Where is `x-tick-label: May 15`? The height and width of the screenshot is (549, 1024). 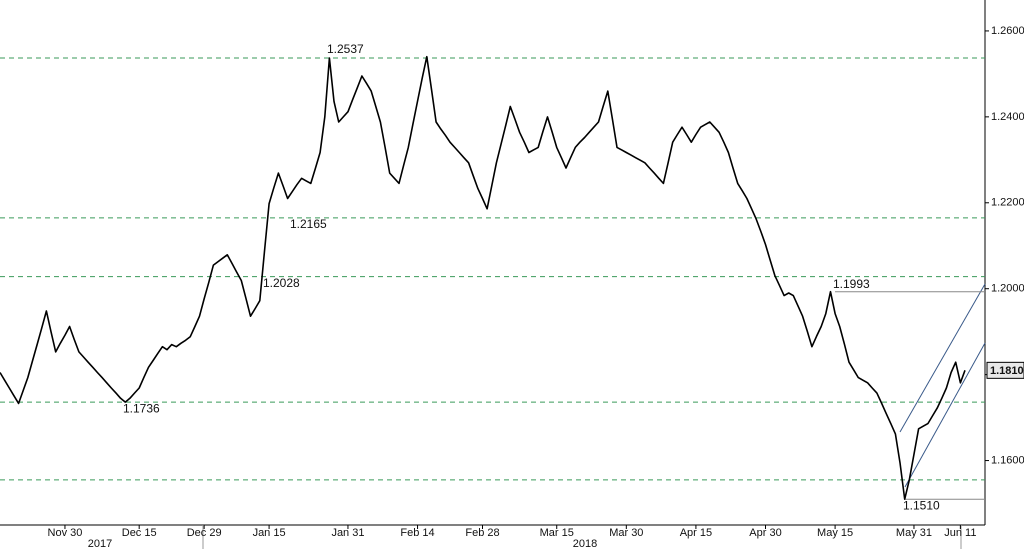 x-tick-label: May 15 is located at coordinates (835, 533).